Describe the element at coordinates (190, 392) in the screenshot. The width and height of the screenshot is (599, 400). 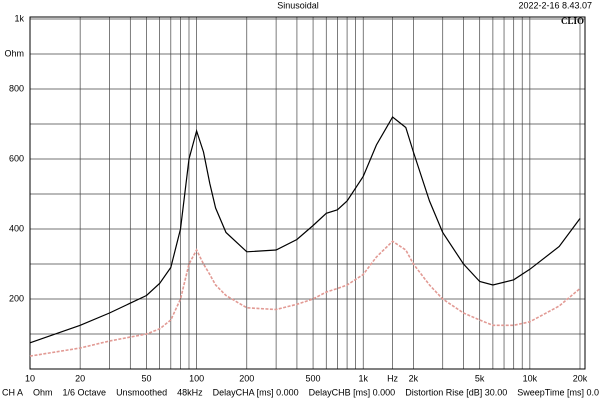
I see `footer-item: 48kHz` at that location.